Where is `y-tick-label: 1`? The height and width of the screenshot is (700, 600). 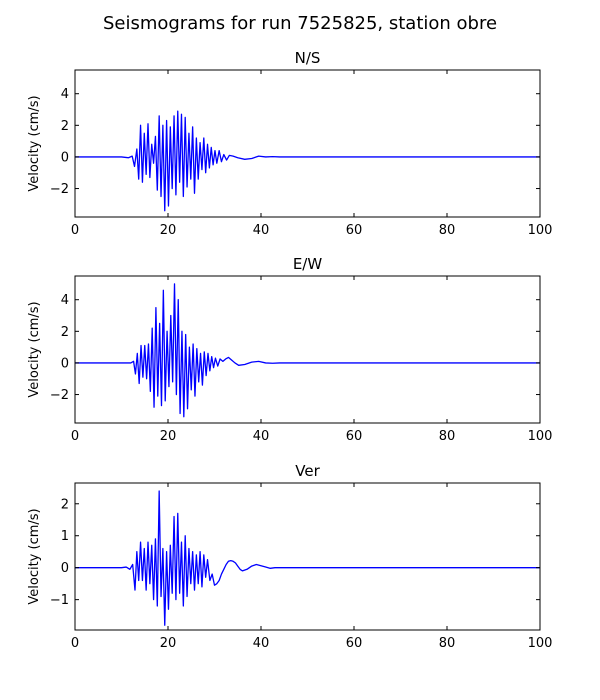 y-tick-label: 1 is located at coordinates (65, 536).